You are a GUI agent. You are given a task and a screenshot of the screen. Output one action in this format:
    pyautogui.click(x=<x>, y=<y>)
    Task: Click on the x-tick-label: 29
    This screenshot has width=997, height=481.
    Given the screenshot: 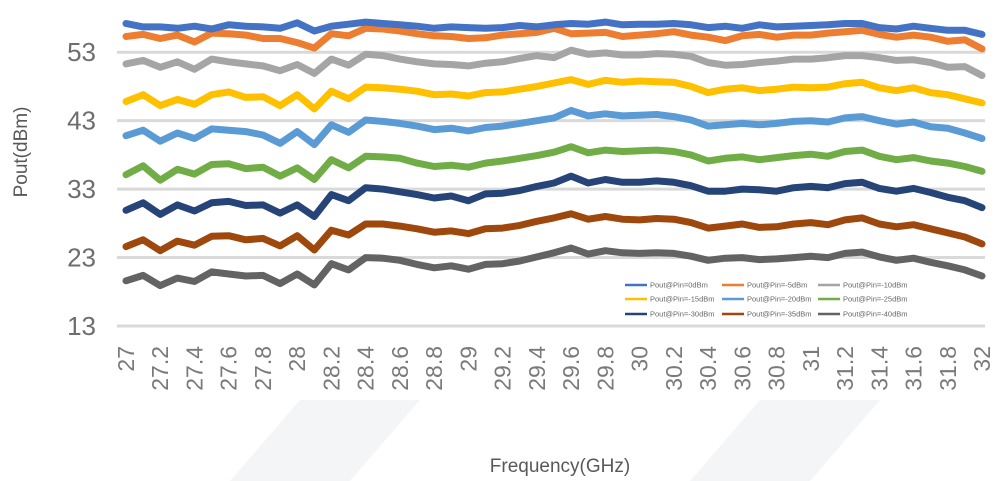 What is the action you would take?
    pyautogui.click(x=468, y=359)
    